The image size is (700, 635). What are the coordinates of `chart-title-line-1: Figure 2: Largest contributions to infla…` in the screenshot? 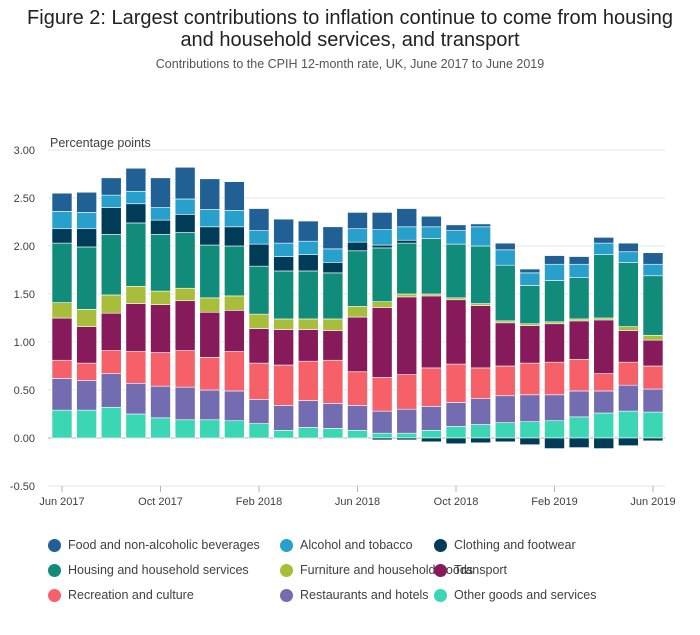 It's located at (350, 18).